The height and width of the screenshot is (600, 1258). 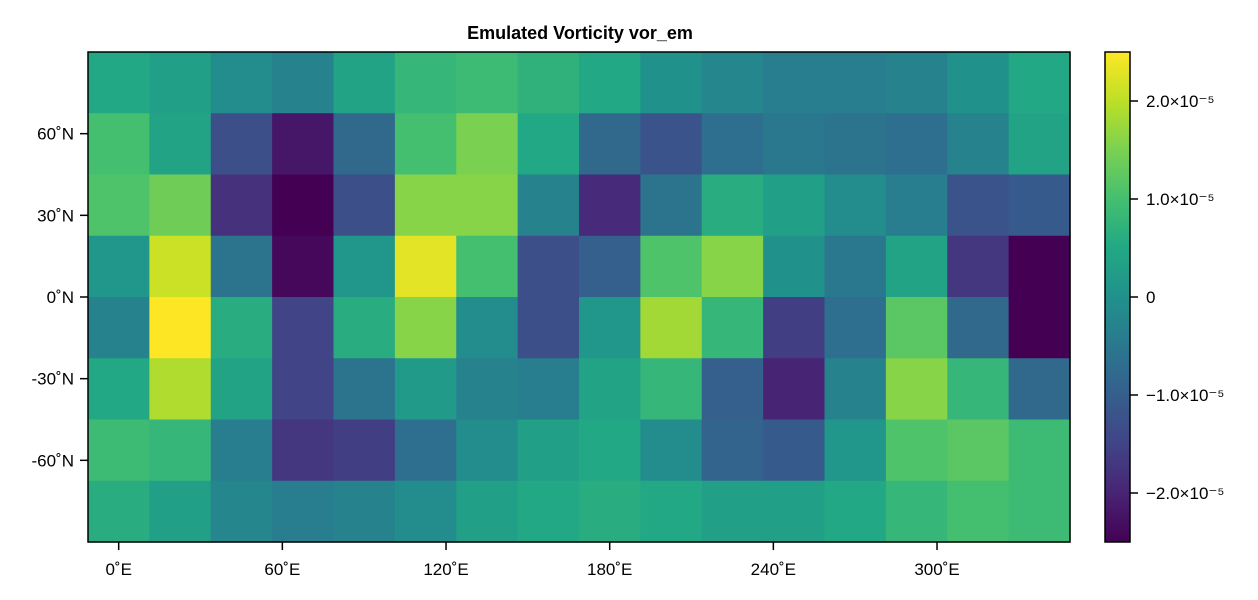 I want to click on y-tick-label: 30˚N, so click(x=55, y=215).